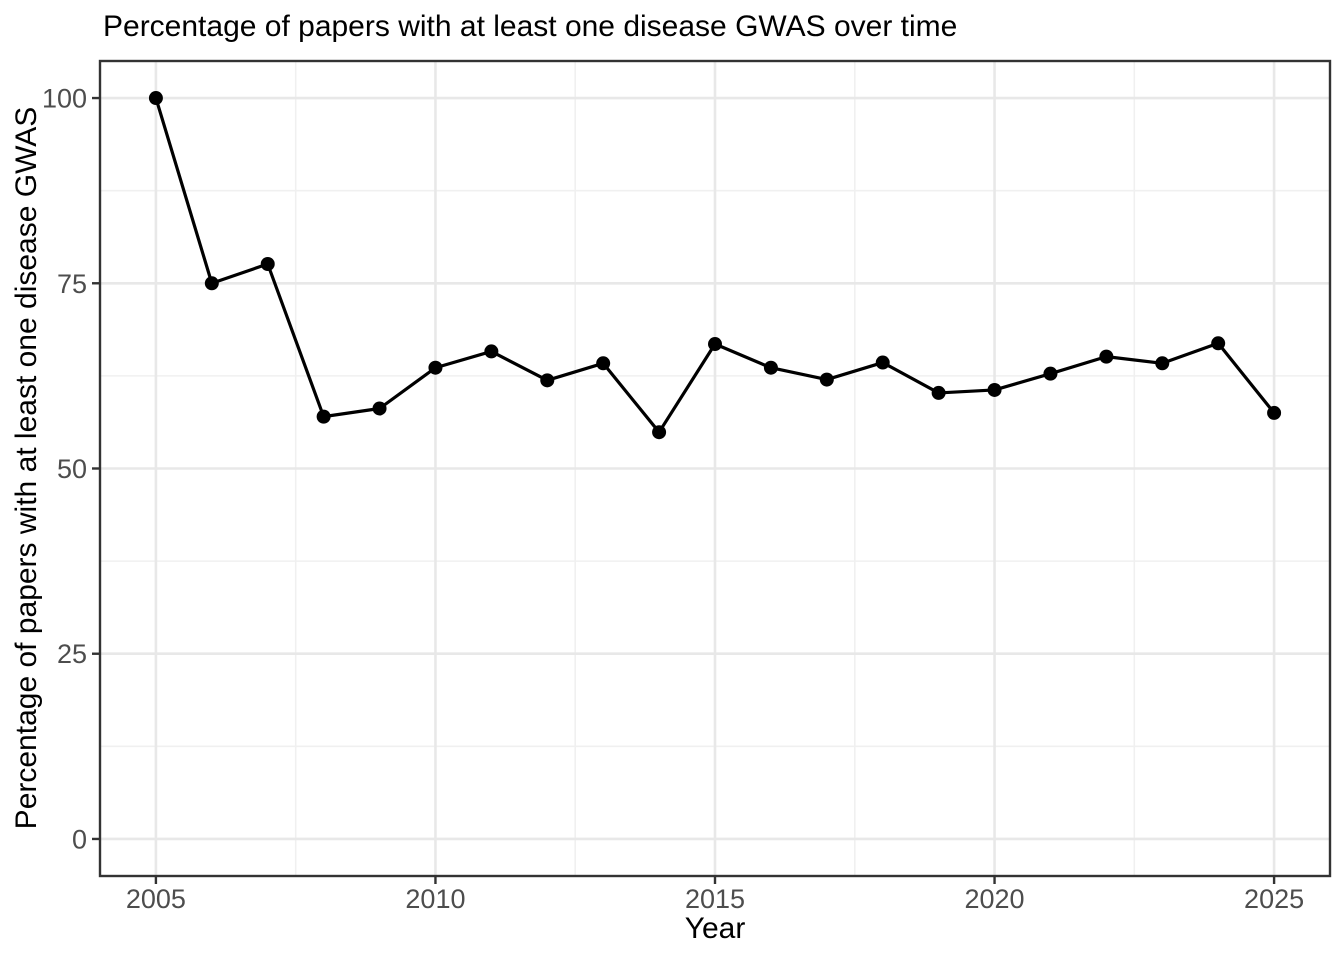 The image size is (1344, 960). I want to click on y-tick-label: 25, so click(72, 654).